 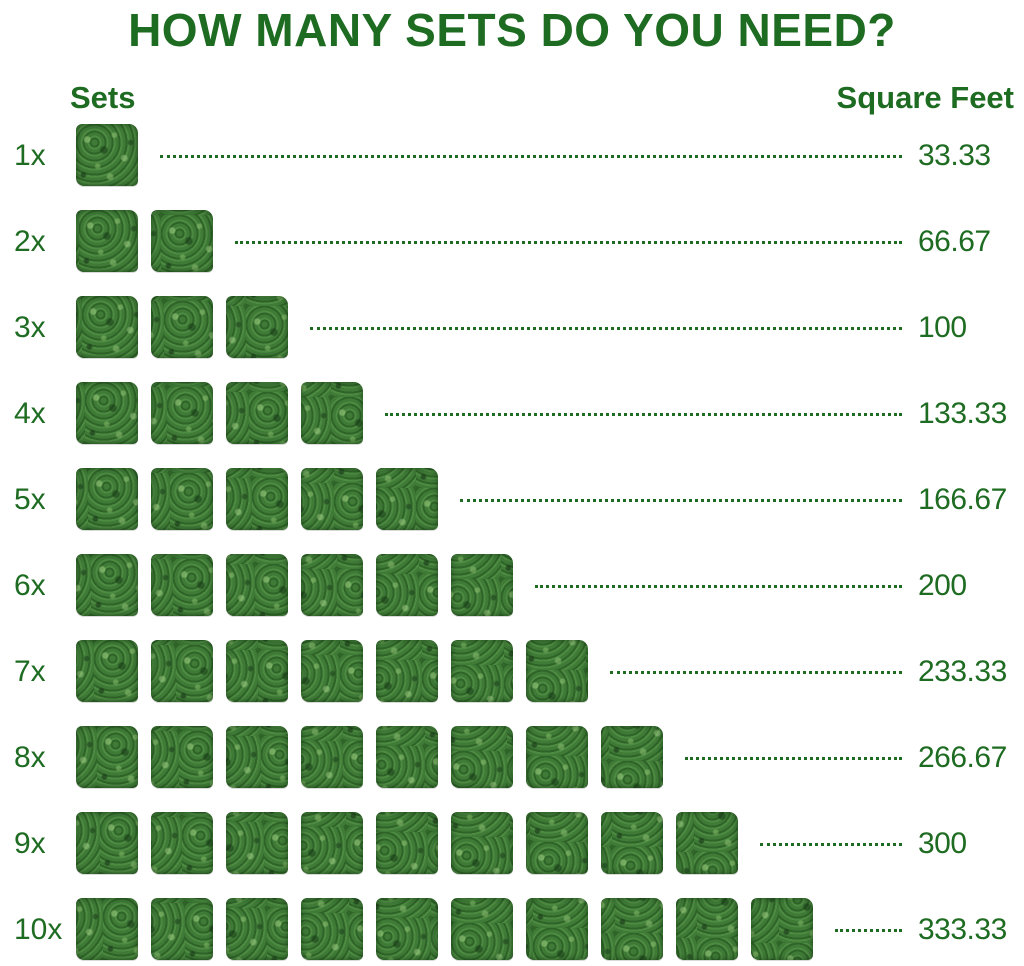 I want to click on table-row: 9x 300, so click(x=512, y=844).